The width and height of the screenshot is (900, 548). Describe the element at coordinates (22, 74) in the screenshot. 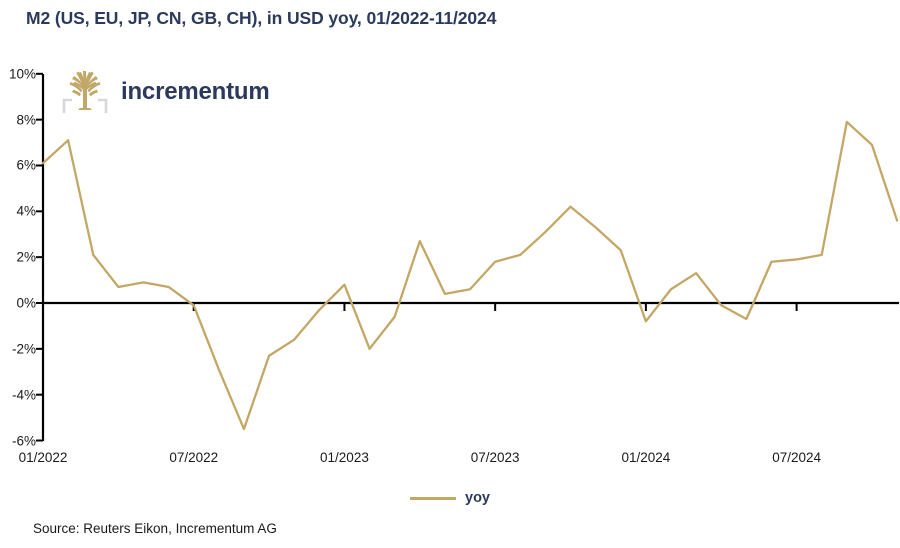

I see `y-tick-label: 10%` at that location.